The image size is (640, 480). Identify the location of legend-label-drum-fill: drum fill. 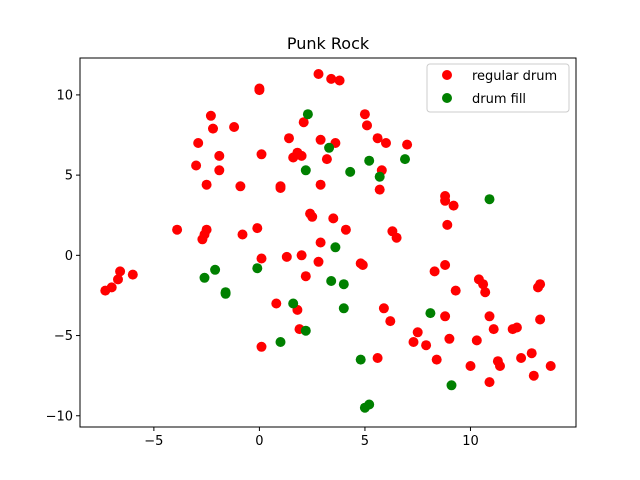
(499, 99).